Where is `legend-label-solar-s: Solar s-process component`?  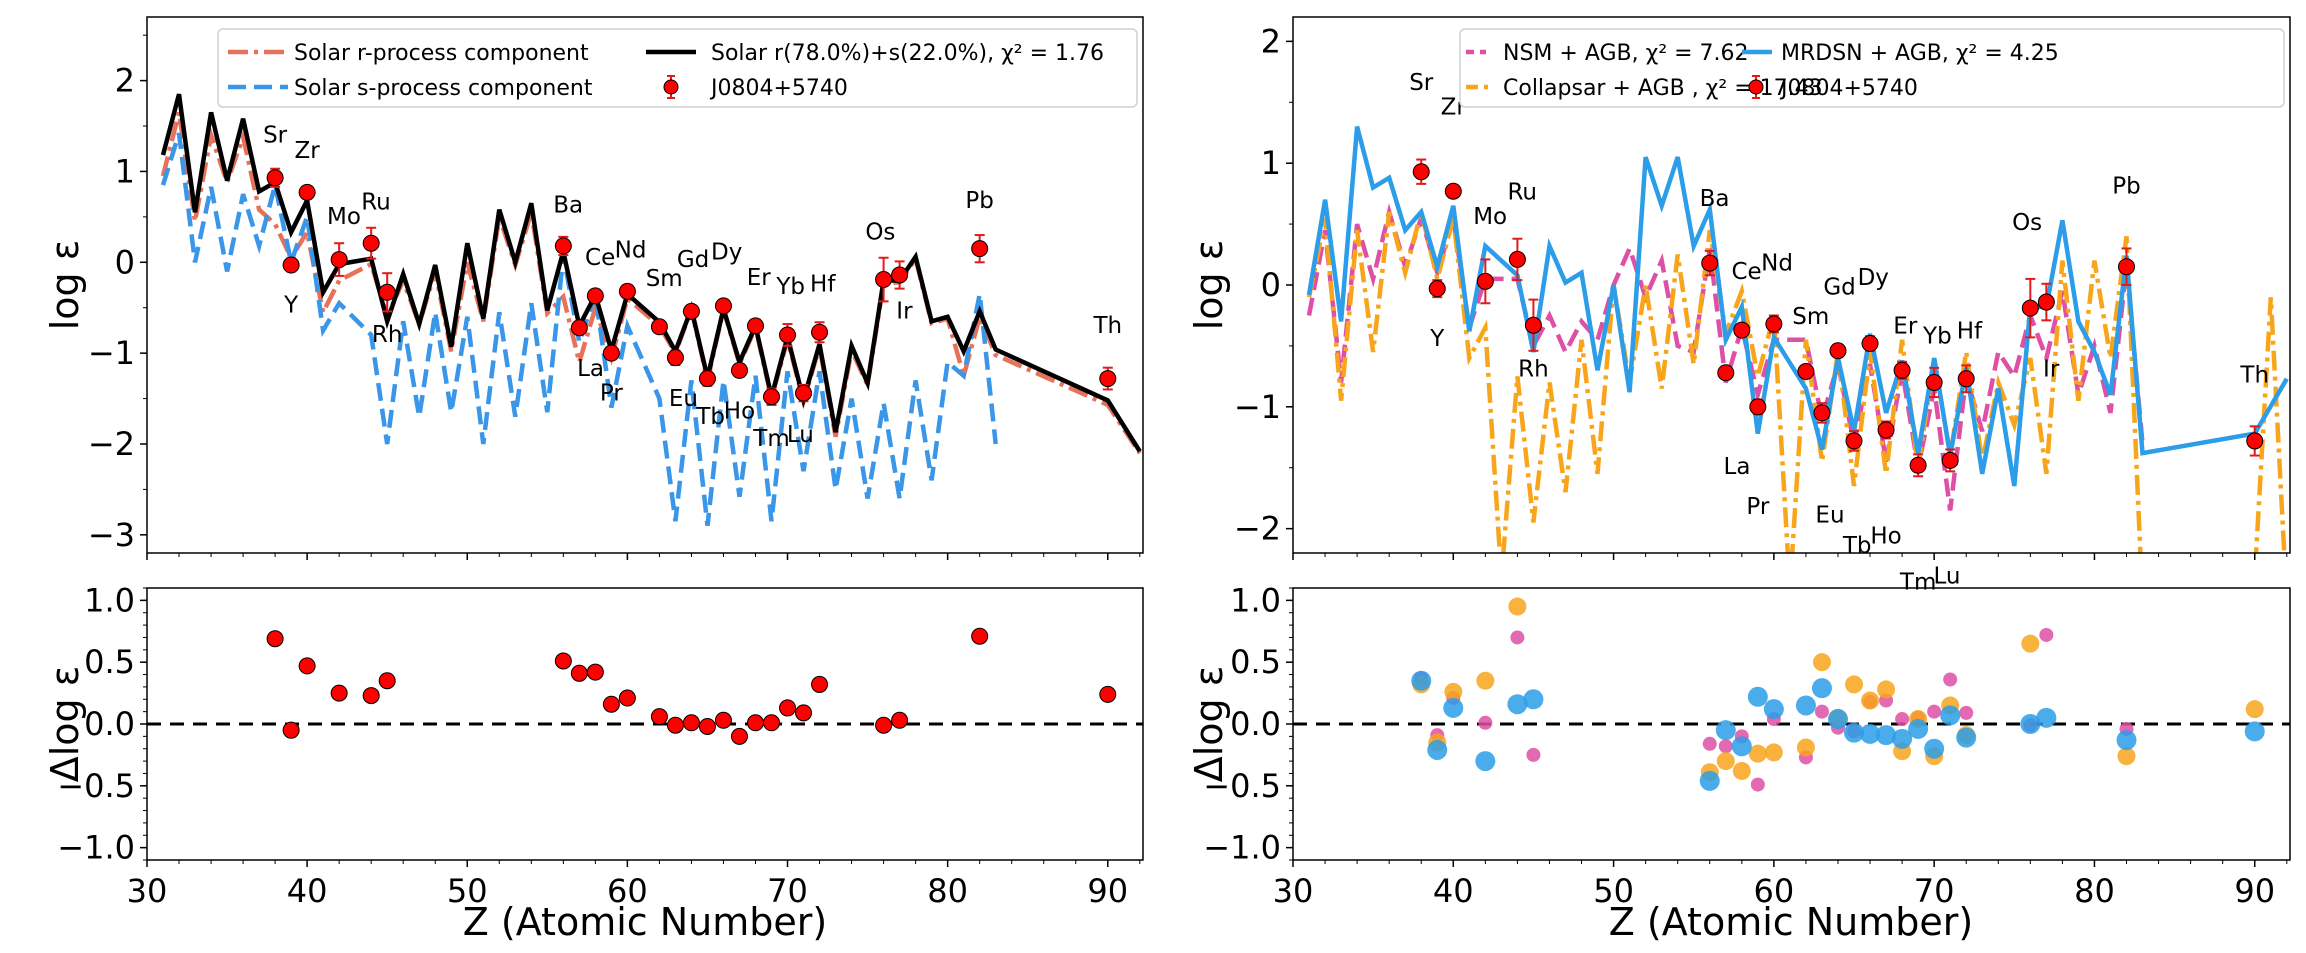 legend-label-solar-s: Solar s-process component is located at coordinates (443, 88).